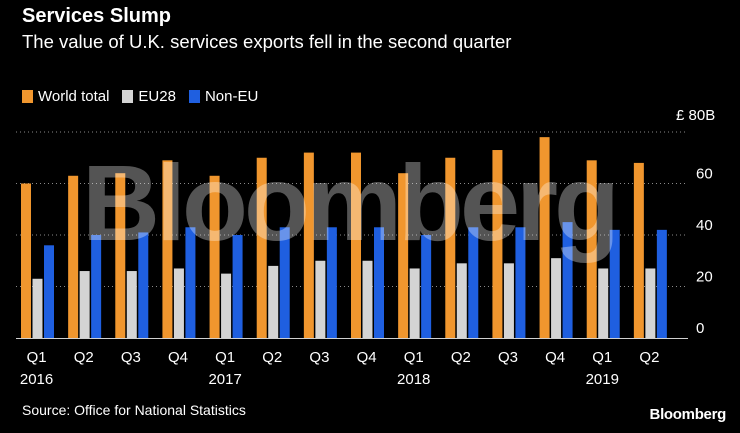 The width and height of the screenshot is (740, 433). I want to click on legend-label: Non-EU, so click(231, 96).